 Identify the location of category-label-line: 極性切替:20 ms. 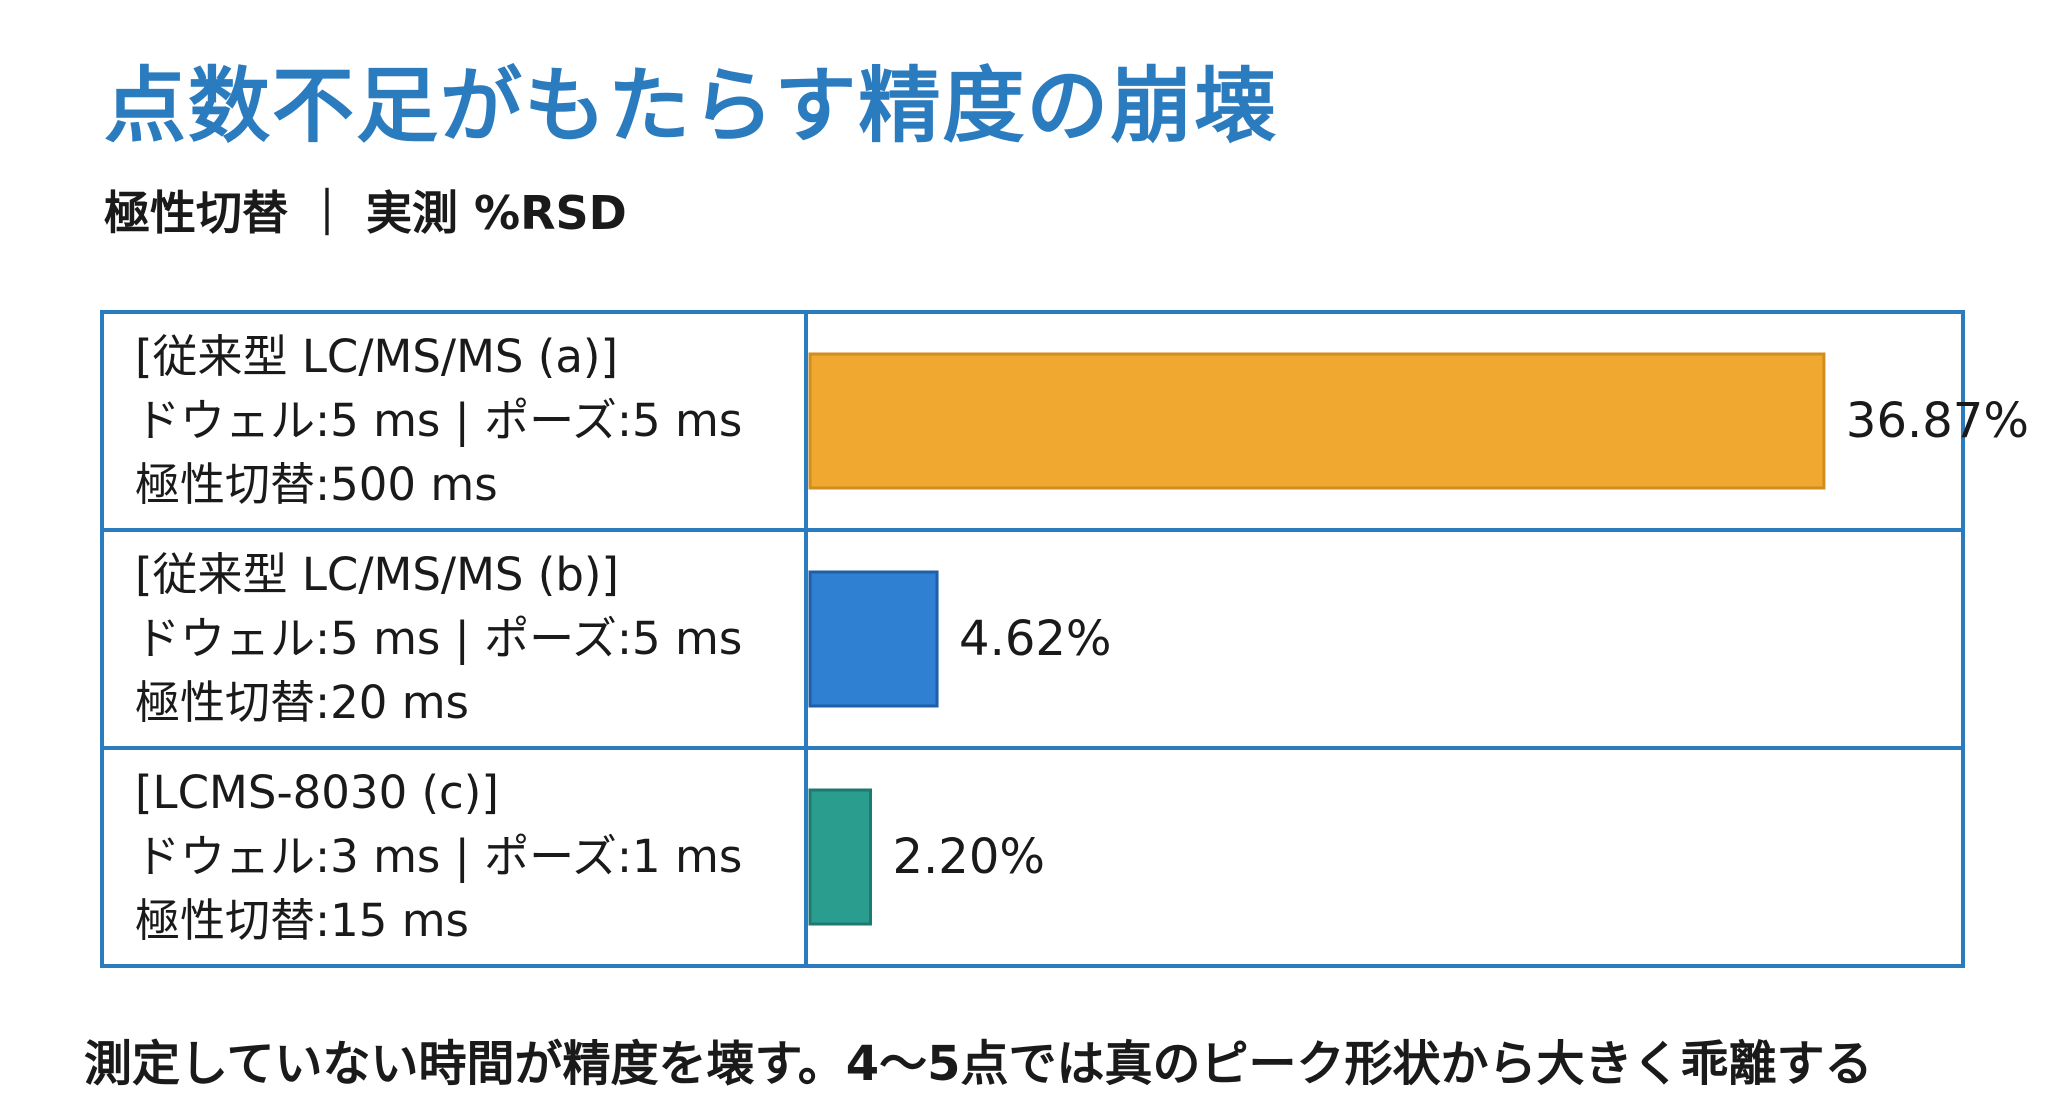
(302, 702).